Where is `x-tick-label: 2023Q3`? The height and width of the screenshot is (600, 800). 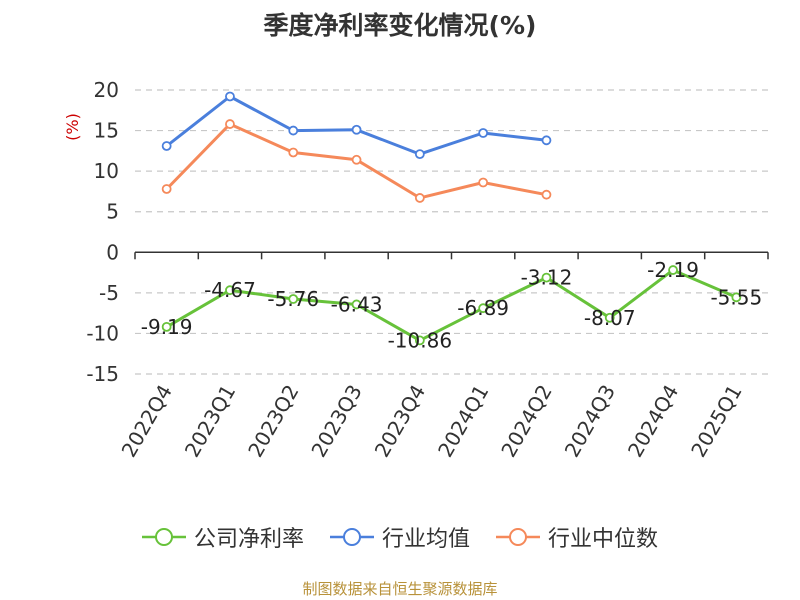 x-tick-label: 2023Q3 is located at coordinates (336, 421).